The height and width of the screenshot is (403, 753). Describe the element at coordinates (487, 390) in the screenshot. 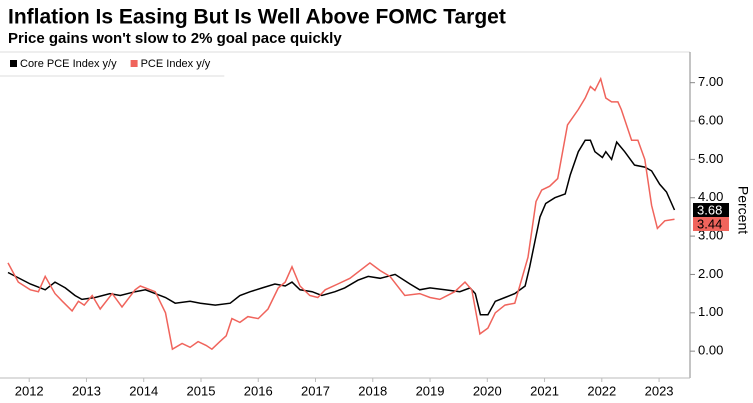

I see `x-tick-label: 2020` at that location.